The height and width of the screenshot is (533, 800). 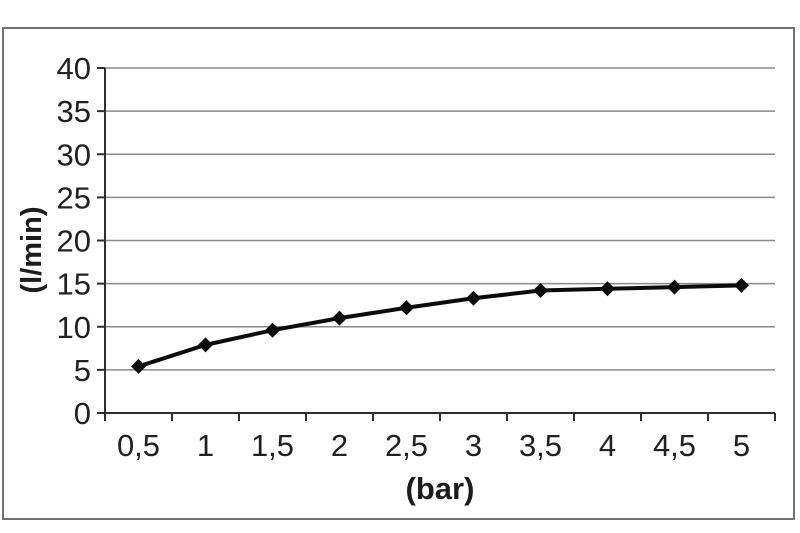 What do you see at coordinates (674, 445) in the screenshot?
I see `x-tick-label-8: 4,5` at bounding box center [674, 445].